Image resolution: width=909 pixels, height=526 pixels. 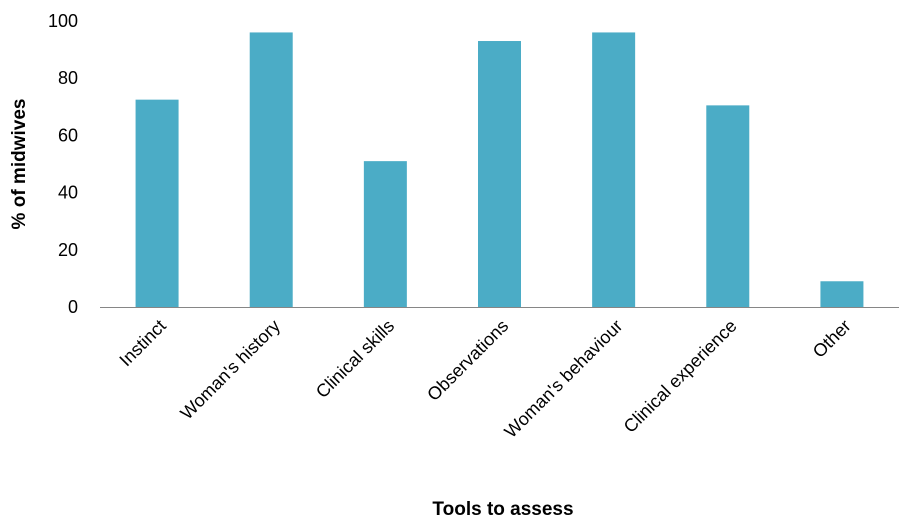 I want to click on x-tick-label: Instinct, so click(x=142, y=343).